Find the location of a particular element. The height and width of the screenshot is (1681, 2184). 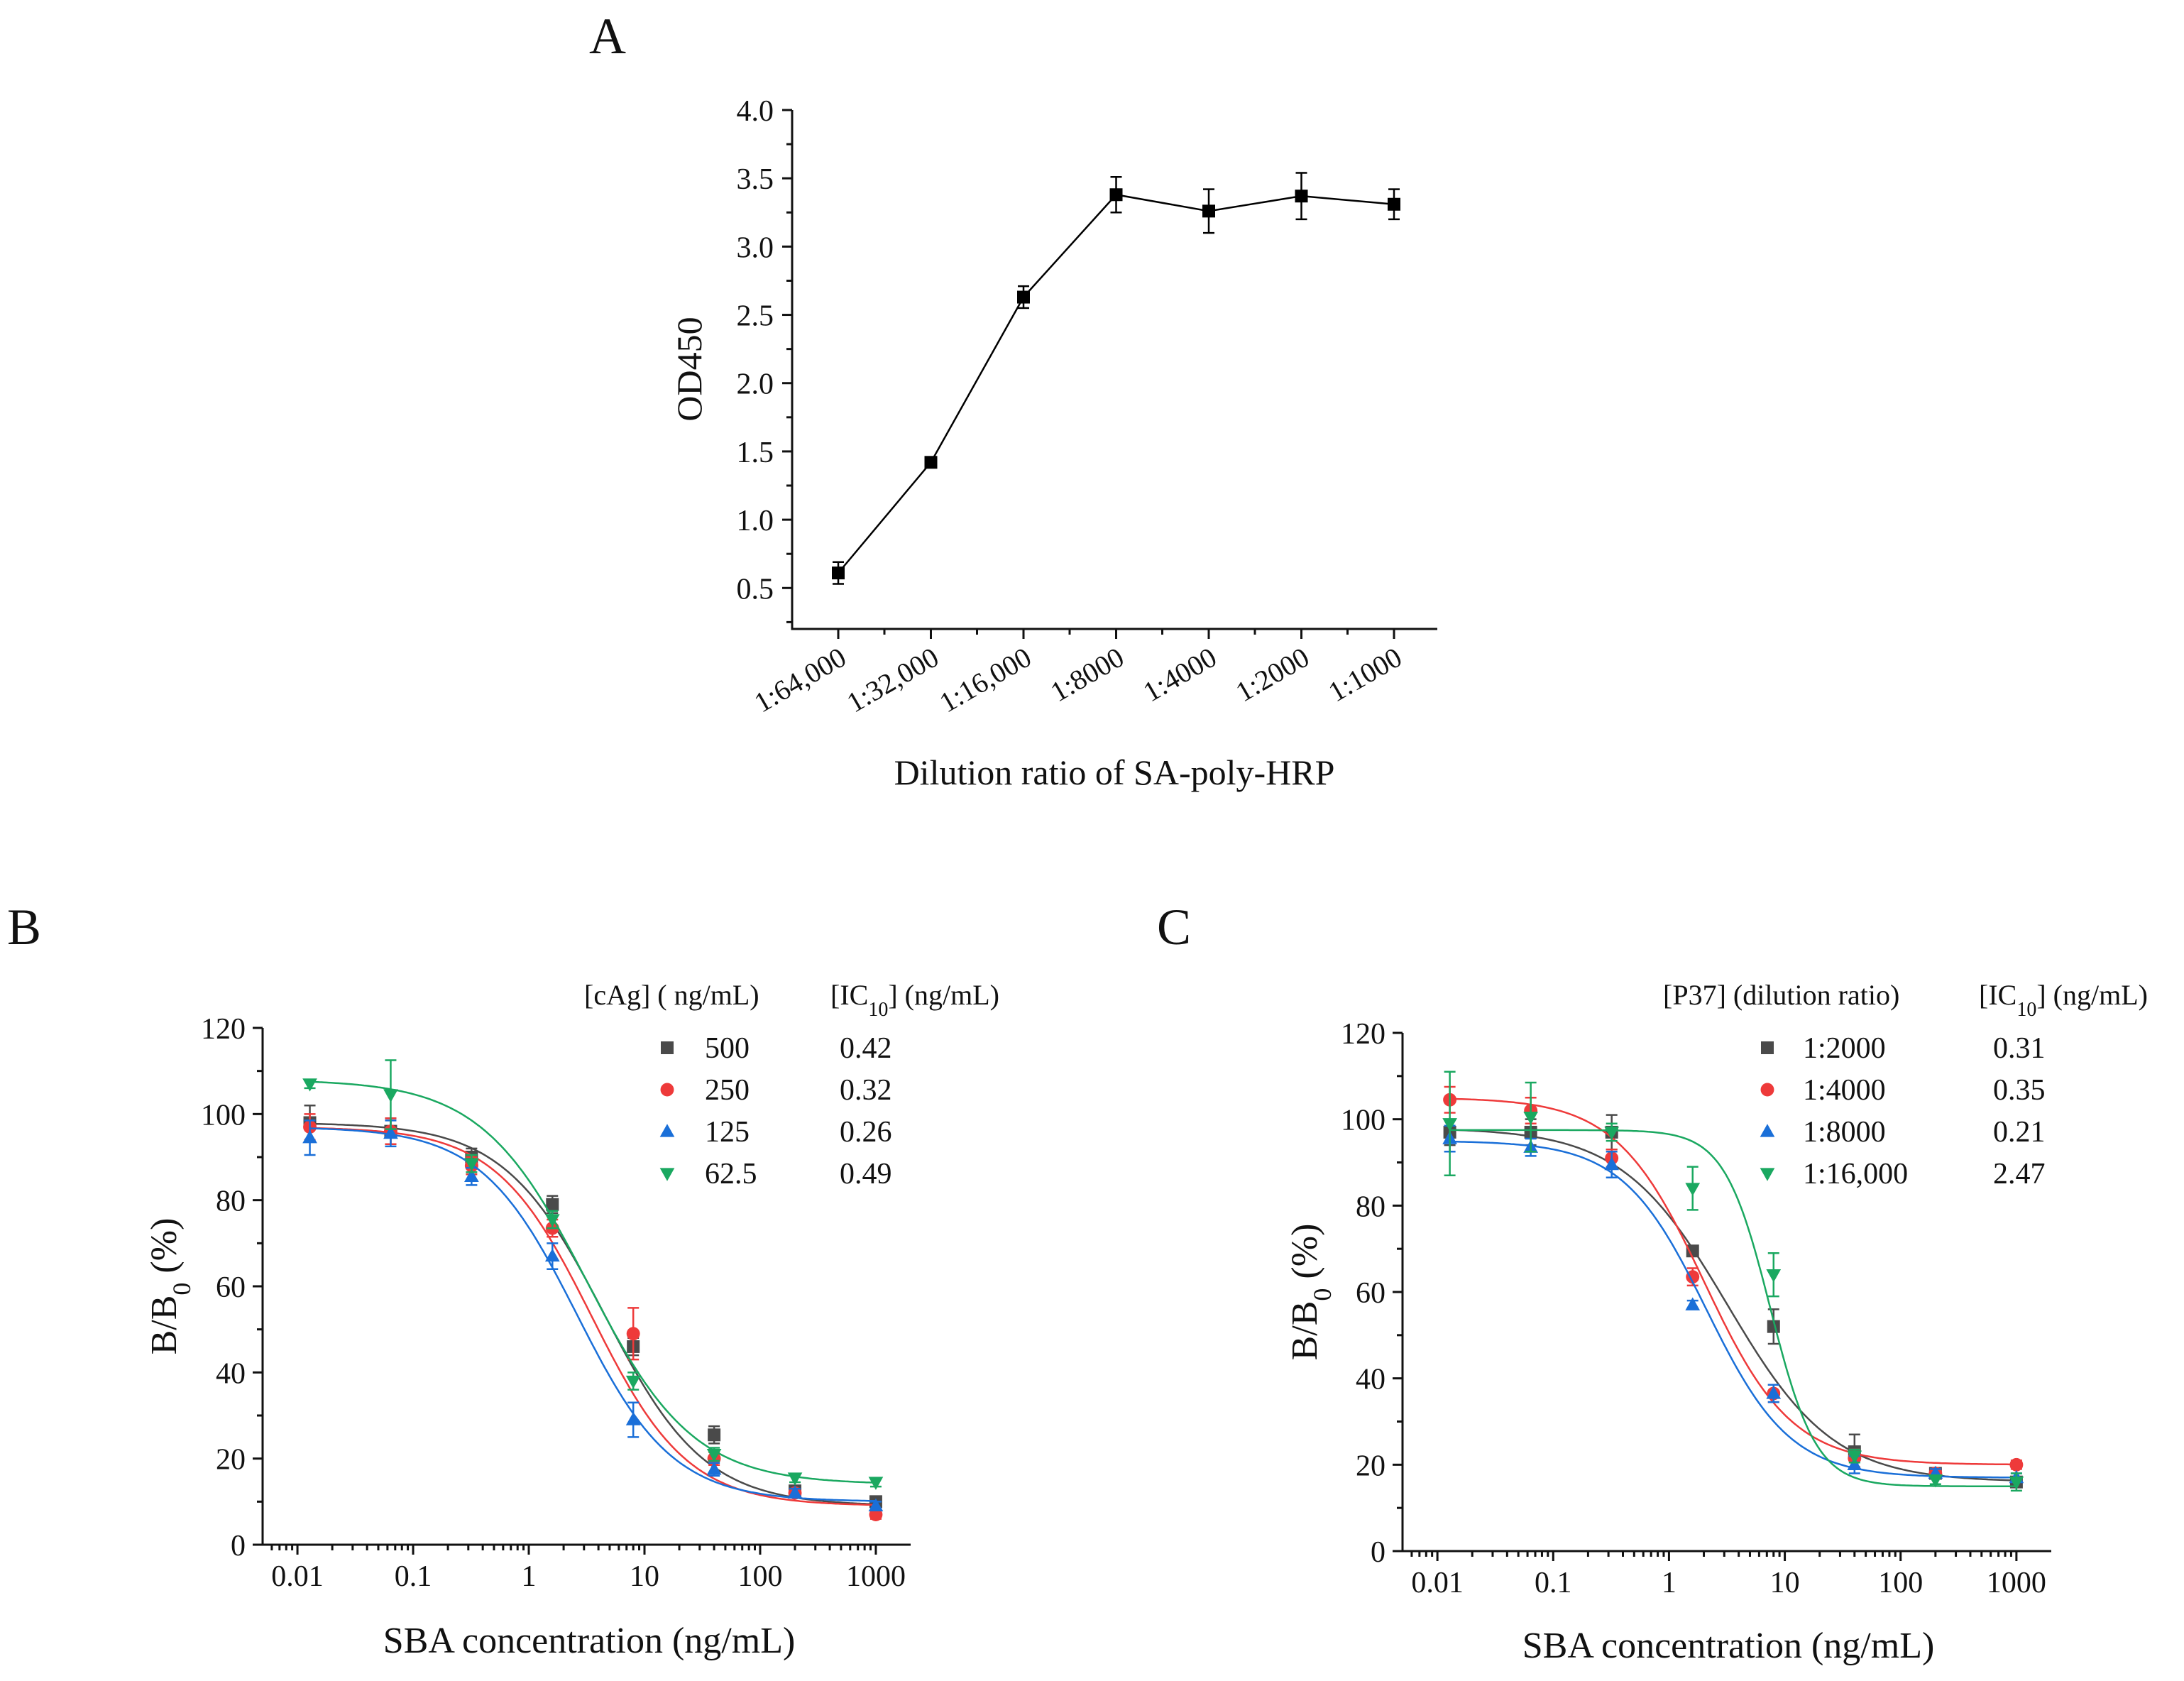

chart-b-axes is located at coordinates (586, 1287).